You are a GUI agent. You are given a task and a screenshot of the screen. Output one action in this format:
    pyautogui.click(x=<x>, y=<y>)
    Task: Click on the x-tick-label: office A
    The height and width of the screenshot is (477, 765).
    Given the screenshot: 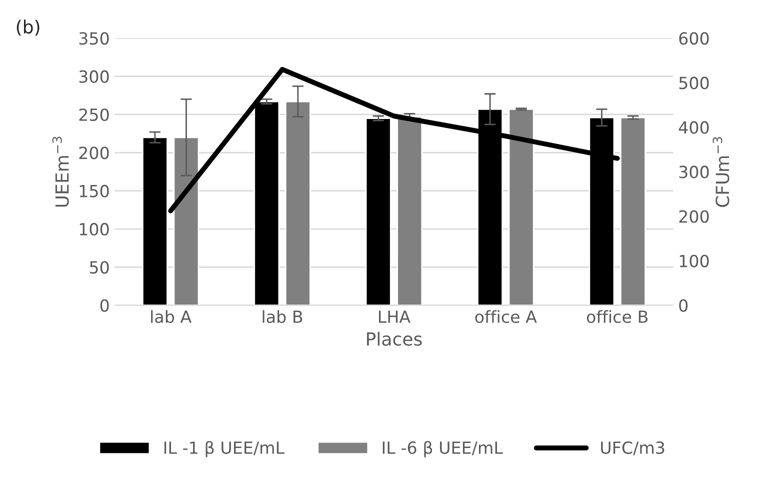 What is the action you would take?
    pyautogui.click(x=506, y=317)
    